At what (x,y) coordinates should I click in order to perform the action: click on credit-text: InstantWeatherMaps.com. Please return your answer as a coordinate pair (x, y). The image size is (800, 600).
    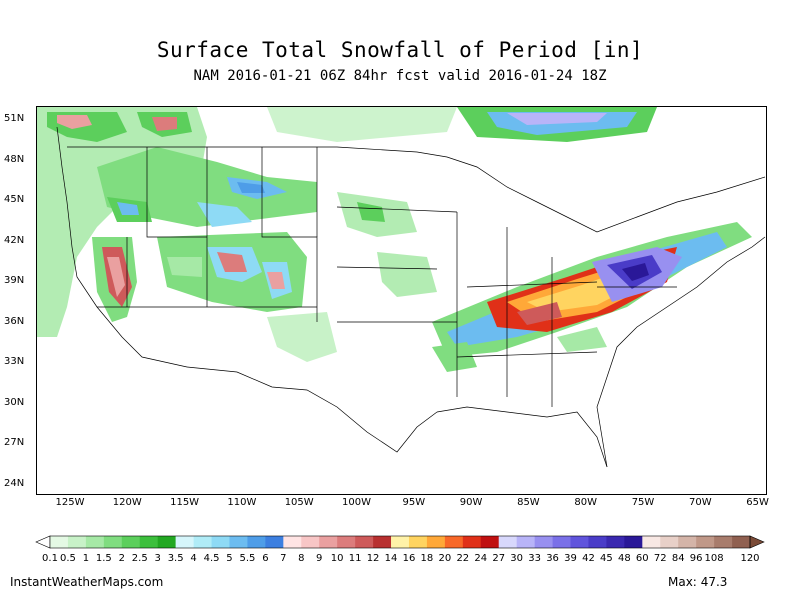
    Looking at the image, I should click on (87, 582).